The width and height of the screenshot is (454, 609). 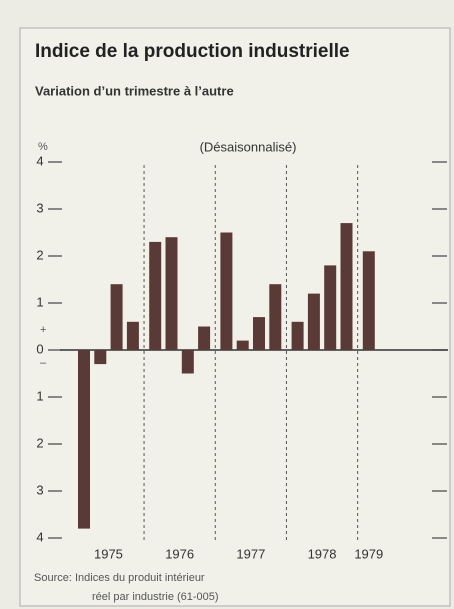 I want to click on sign-minus: –, so click(x=43, y=363).